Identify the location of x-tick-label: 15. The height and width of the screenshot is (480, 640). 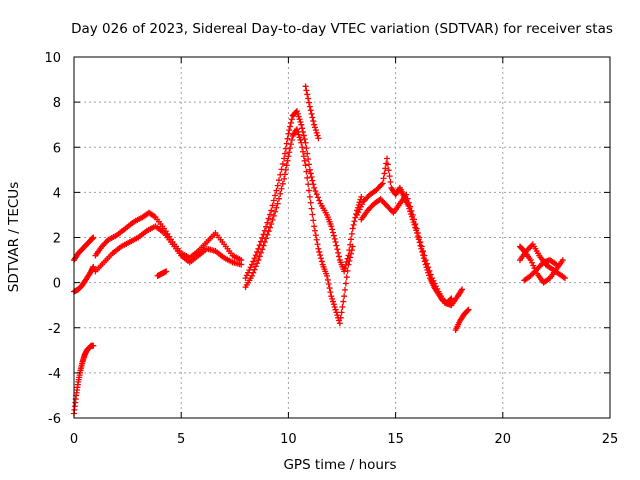
(395, 439).